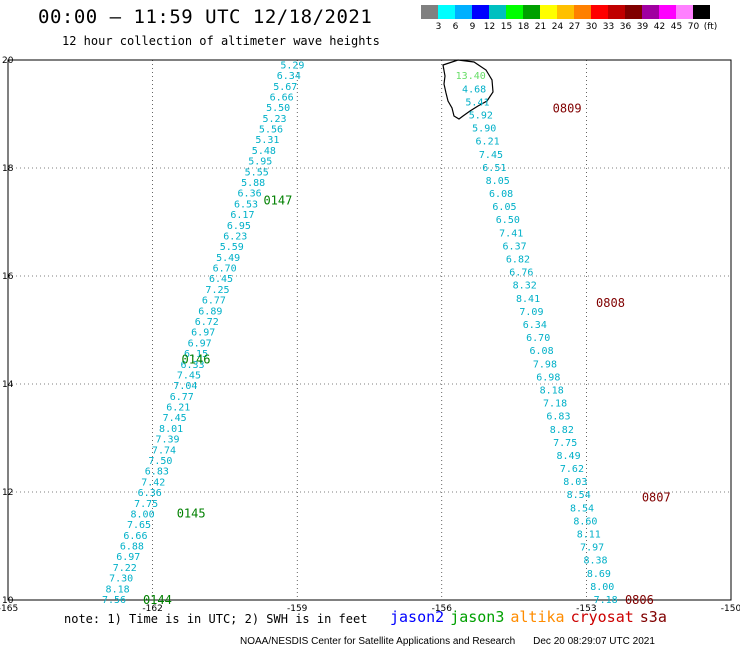 The width and height of the screenshot is (740, 650). I want to click on wave-height-label: 8.49, so click(569, 456).